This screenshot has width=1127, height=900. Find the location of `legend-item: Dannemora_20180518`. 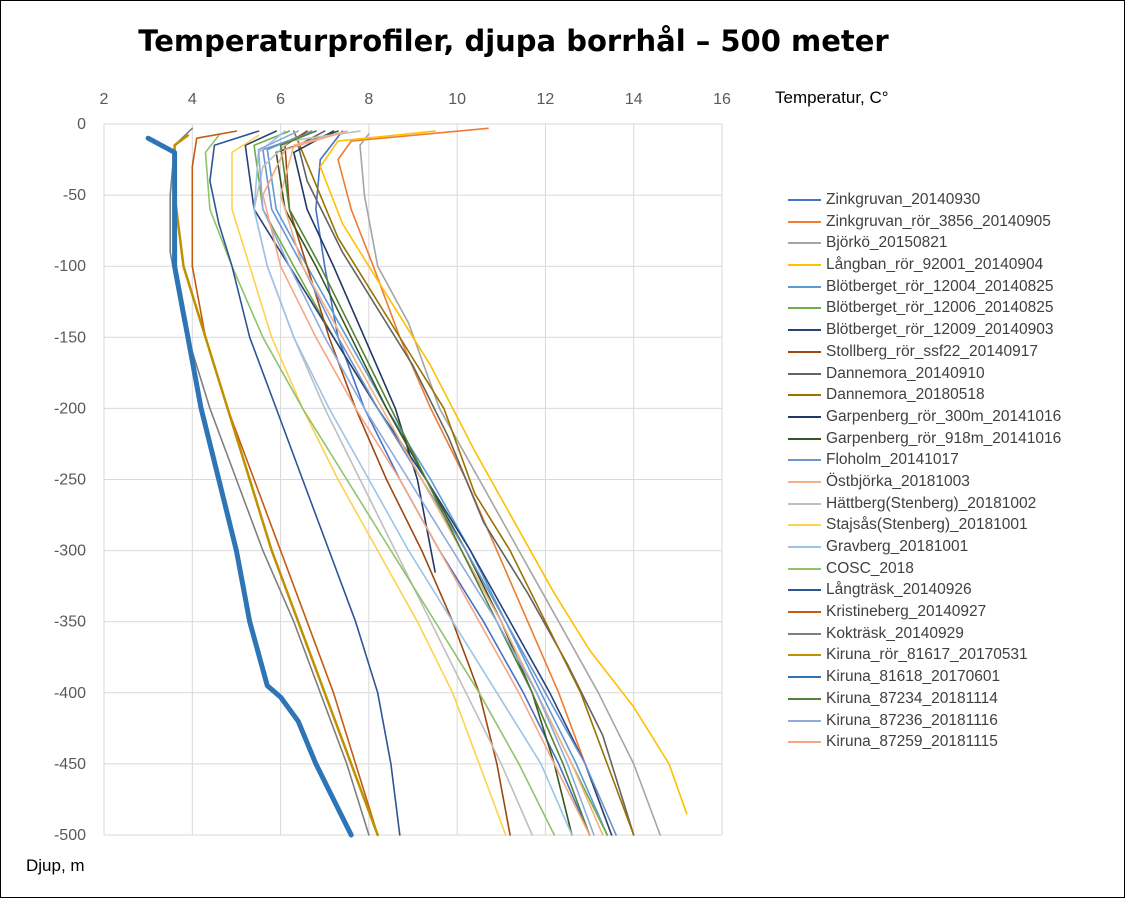

legend-item: Dannemora_20180518 is located at coordinates (953, 395).